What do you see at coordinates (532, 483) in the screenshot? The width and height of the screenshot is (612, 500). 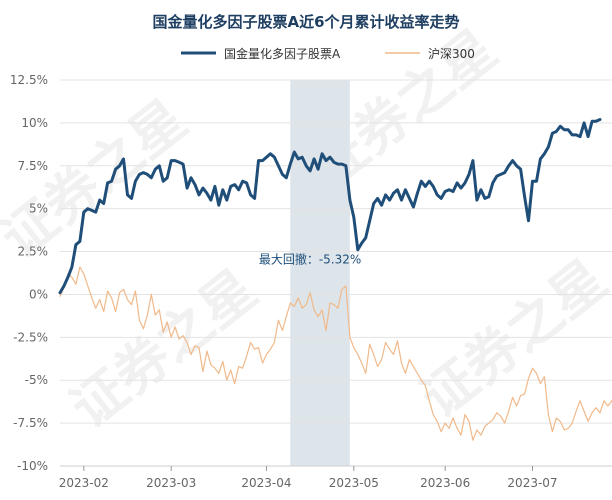 I see `x-tick-label: 2023-07` at bounding box center [532, 483].